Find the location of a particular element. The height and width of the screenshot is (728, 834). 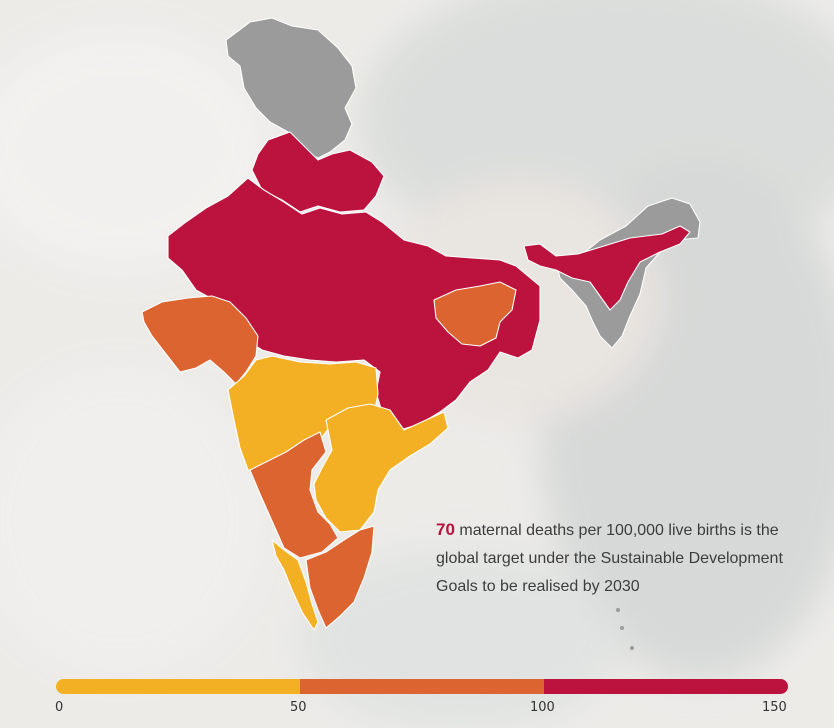

region-south-west-coast is located at coordinates (295, 585).